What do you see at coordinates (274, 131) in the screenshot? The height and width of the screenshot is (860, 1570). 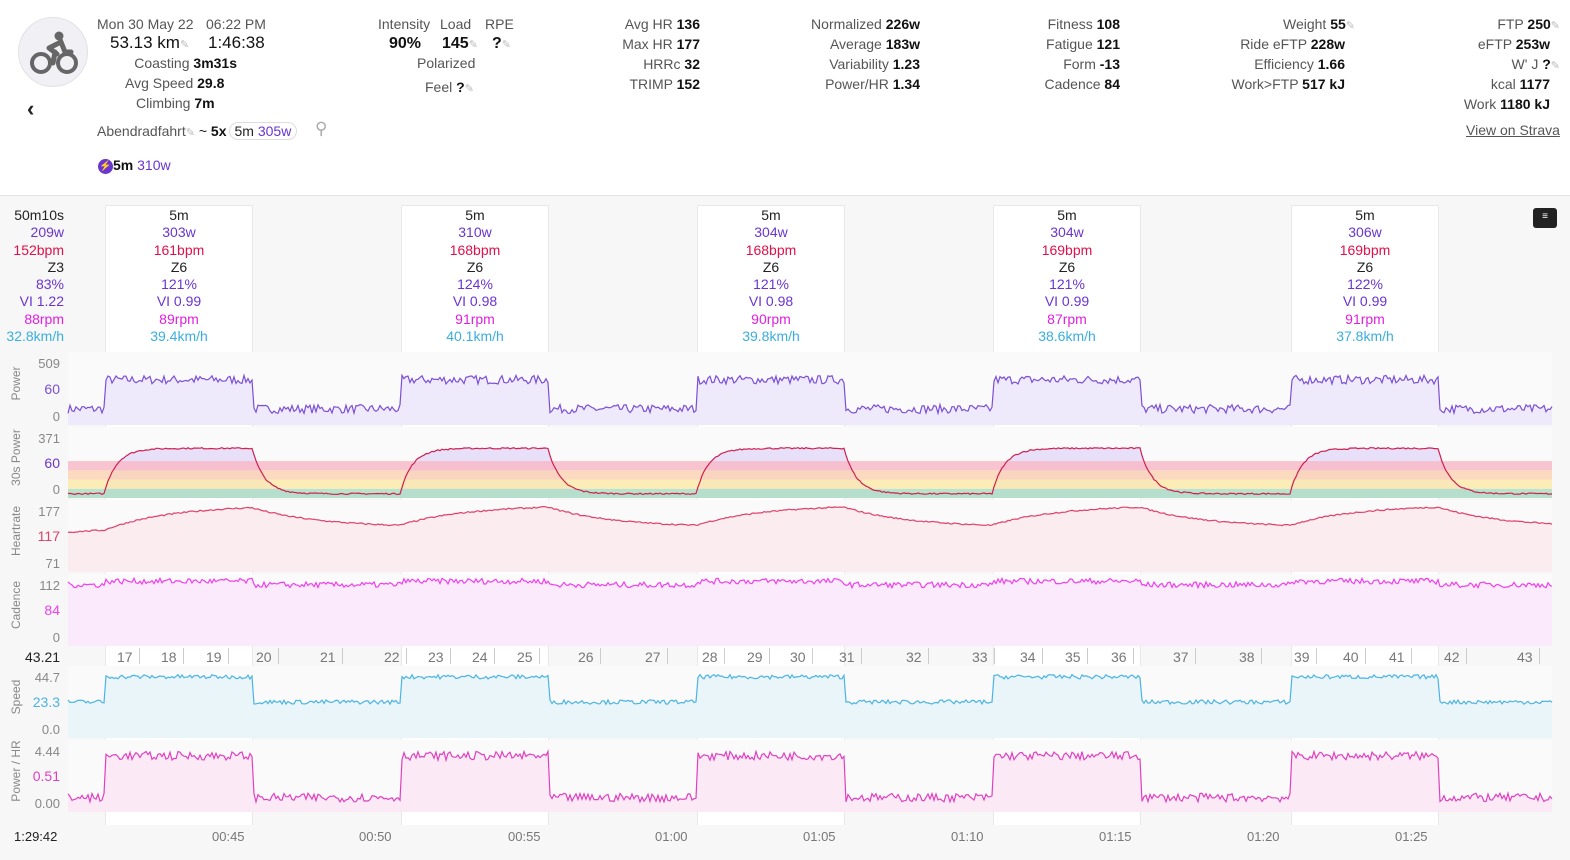 I see `power: 305w` at bounding box center [274, 131].